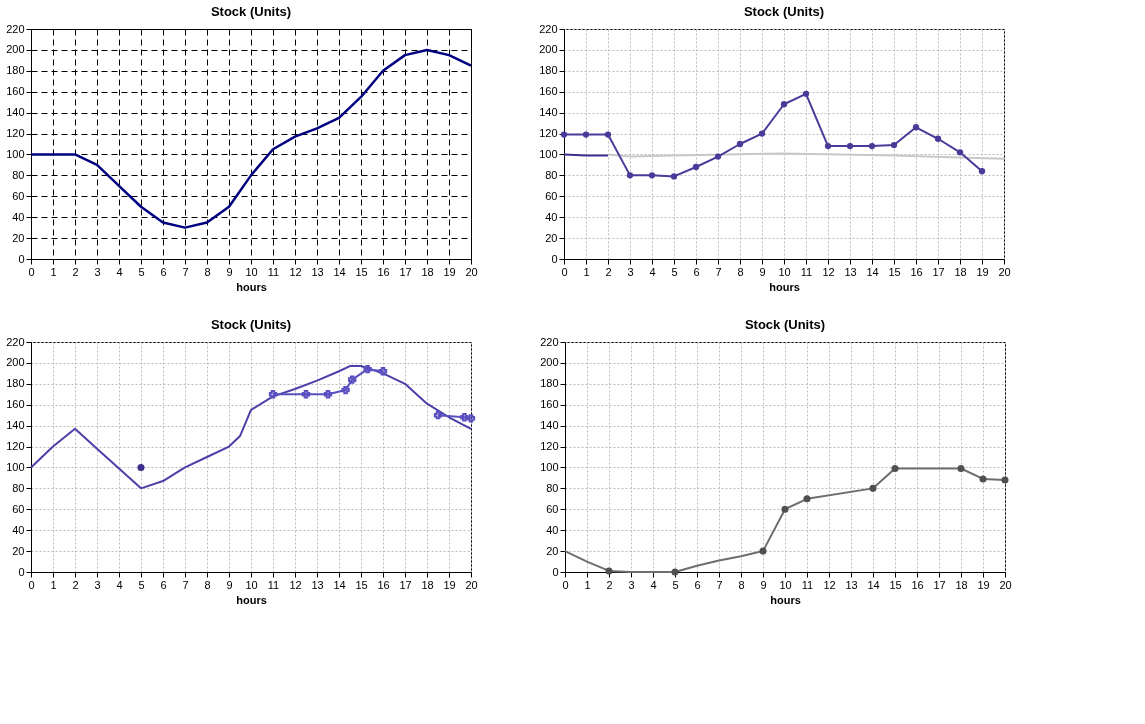  Describe the element at coordinates (873, 584) in the screenshot. I see `x-tick-label: 14` at that location.